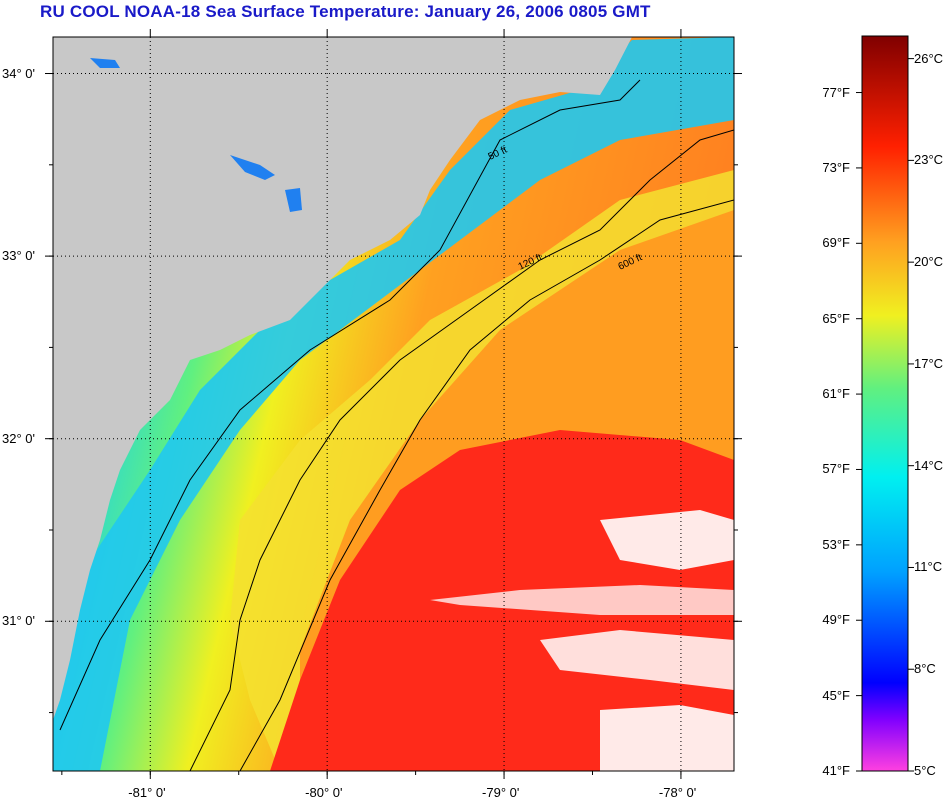  Describe the element at coordinates (929, 160) in the screenshot. I see `colorbar-c-label: 23°C` at that location.